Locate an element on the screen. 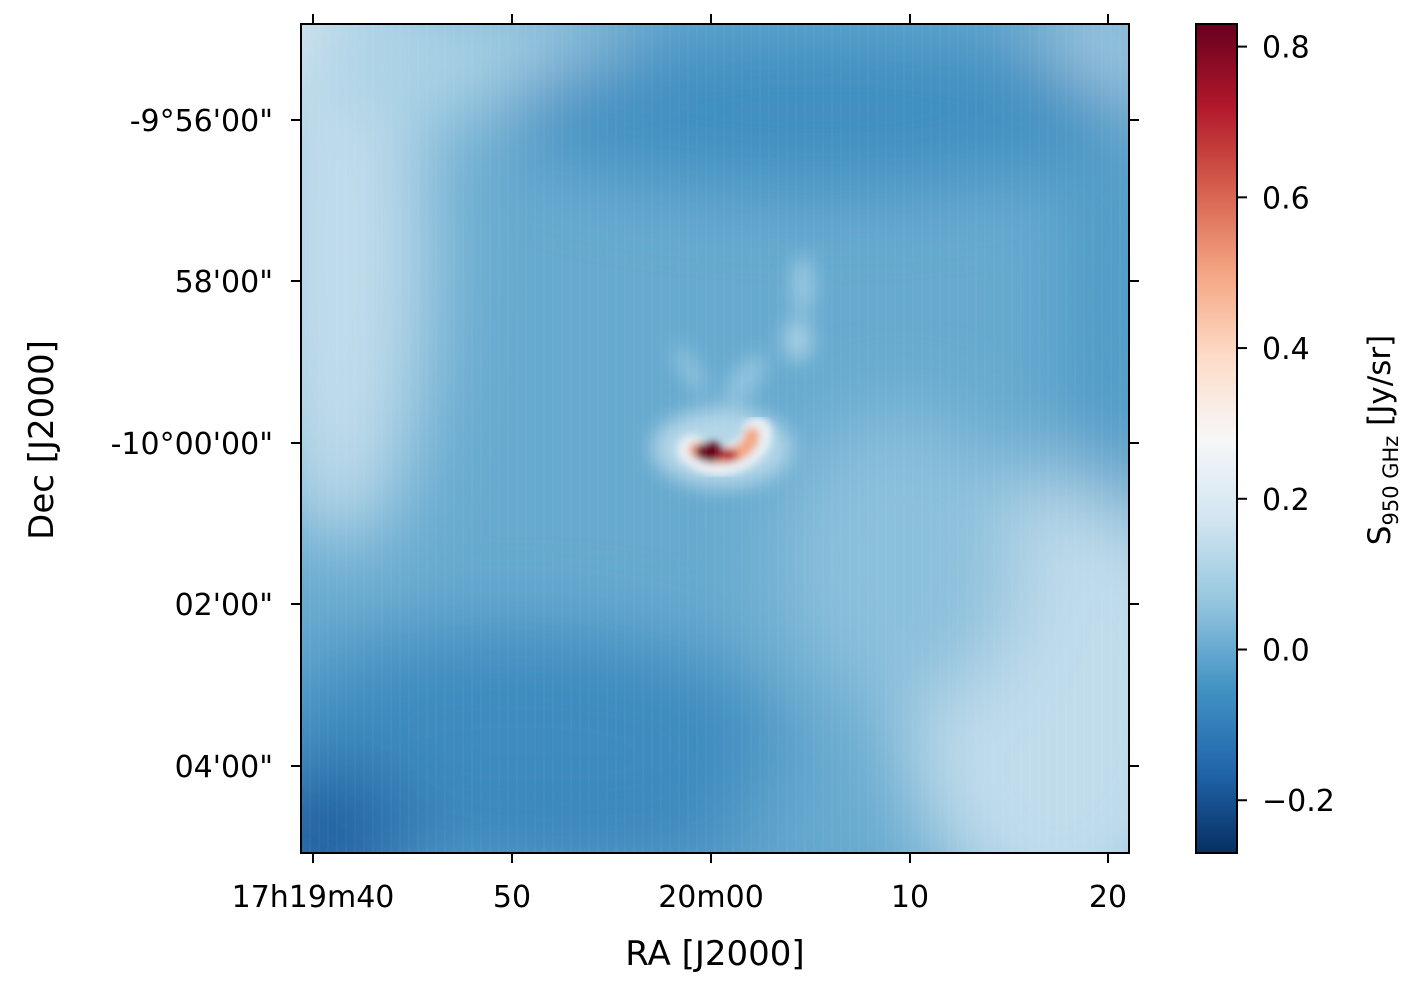 Image resolution: width=1425 pixels, height=998 pixels. arc-source is located at coordinates (725, 446).